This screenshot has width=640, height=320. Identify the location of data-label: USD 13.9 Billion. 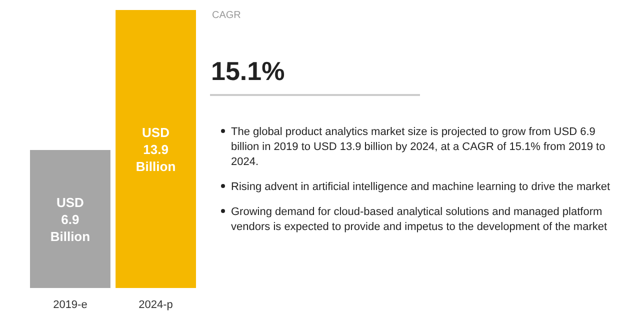
(156, 149).